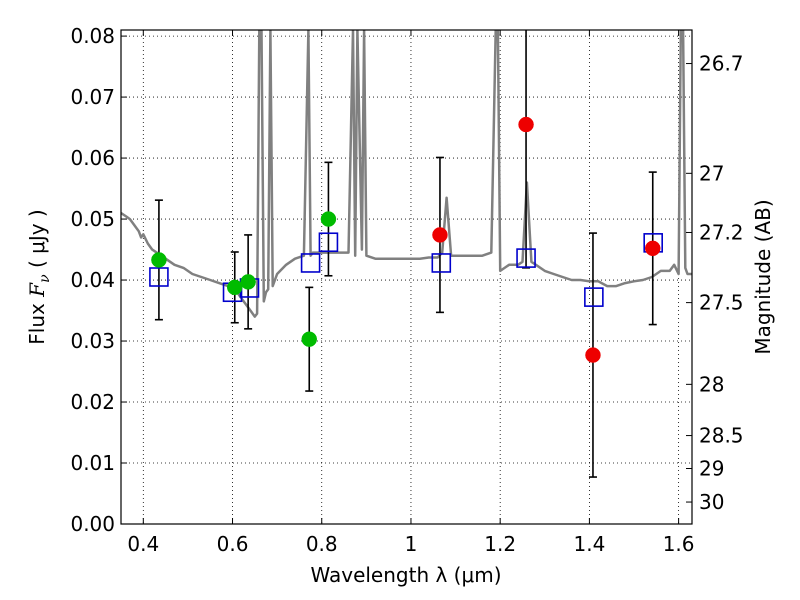 The image size is (800, 600). Describe the element at coordinates (92, 341) in the screenshot. I see `y-tick-label: 0.03` at that location.